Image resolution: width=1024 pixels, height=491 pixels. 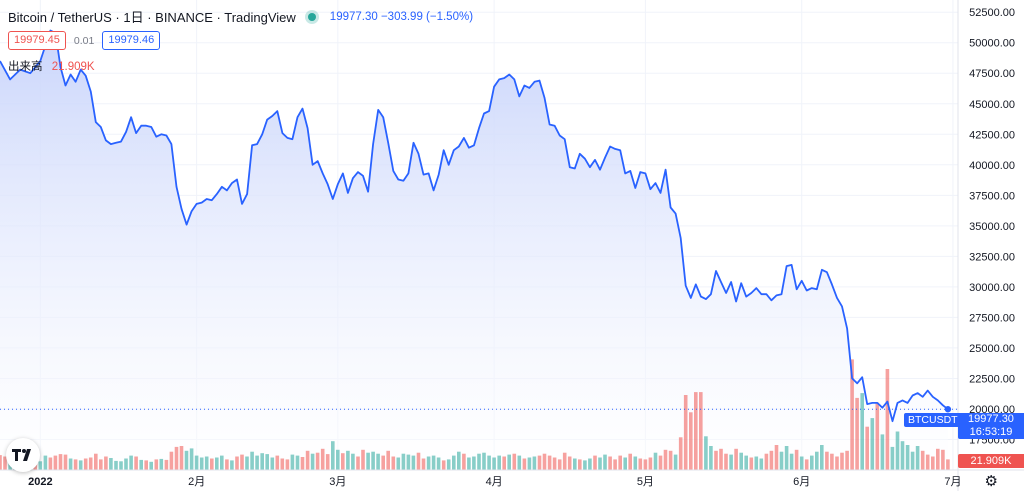 I want to click on y-tick-label: 20000.00, so click(x=992, y=410).